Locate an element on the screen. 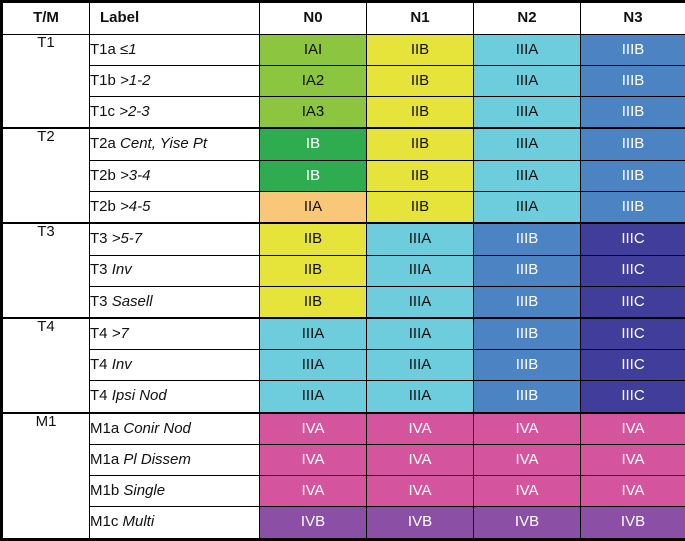  row-label-descriptor: Single is located at coordinates (144, 490).